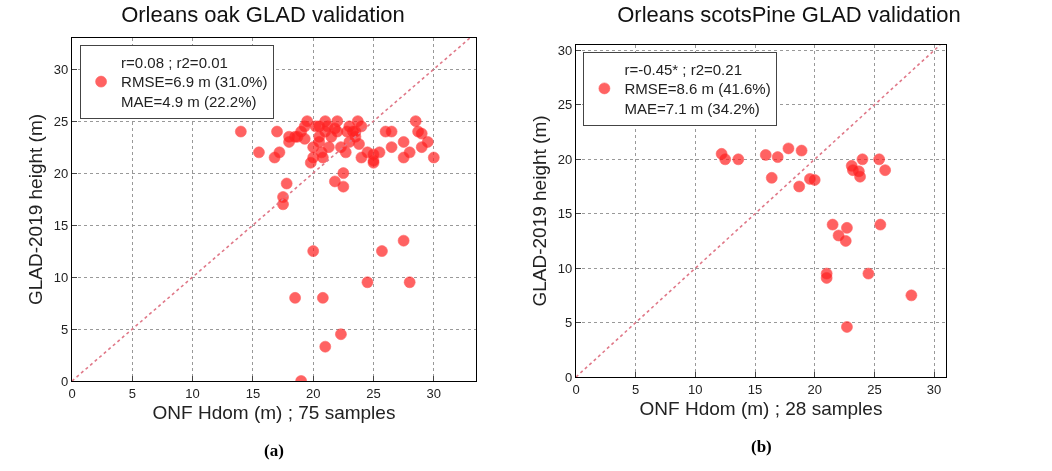  I want to click on text: (a), so click(274, 450).